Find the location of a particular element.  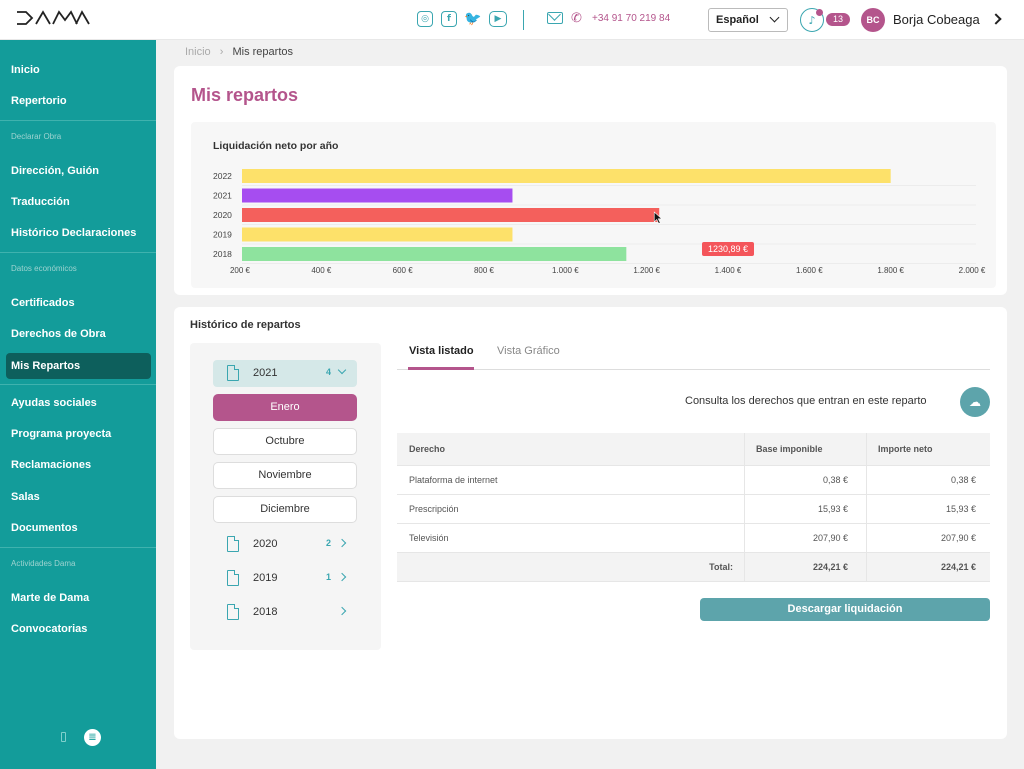

cell-importe-neto: 207,90 € is located at coordinates (928, 538).